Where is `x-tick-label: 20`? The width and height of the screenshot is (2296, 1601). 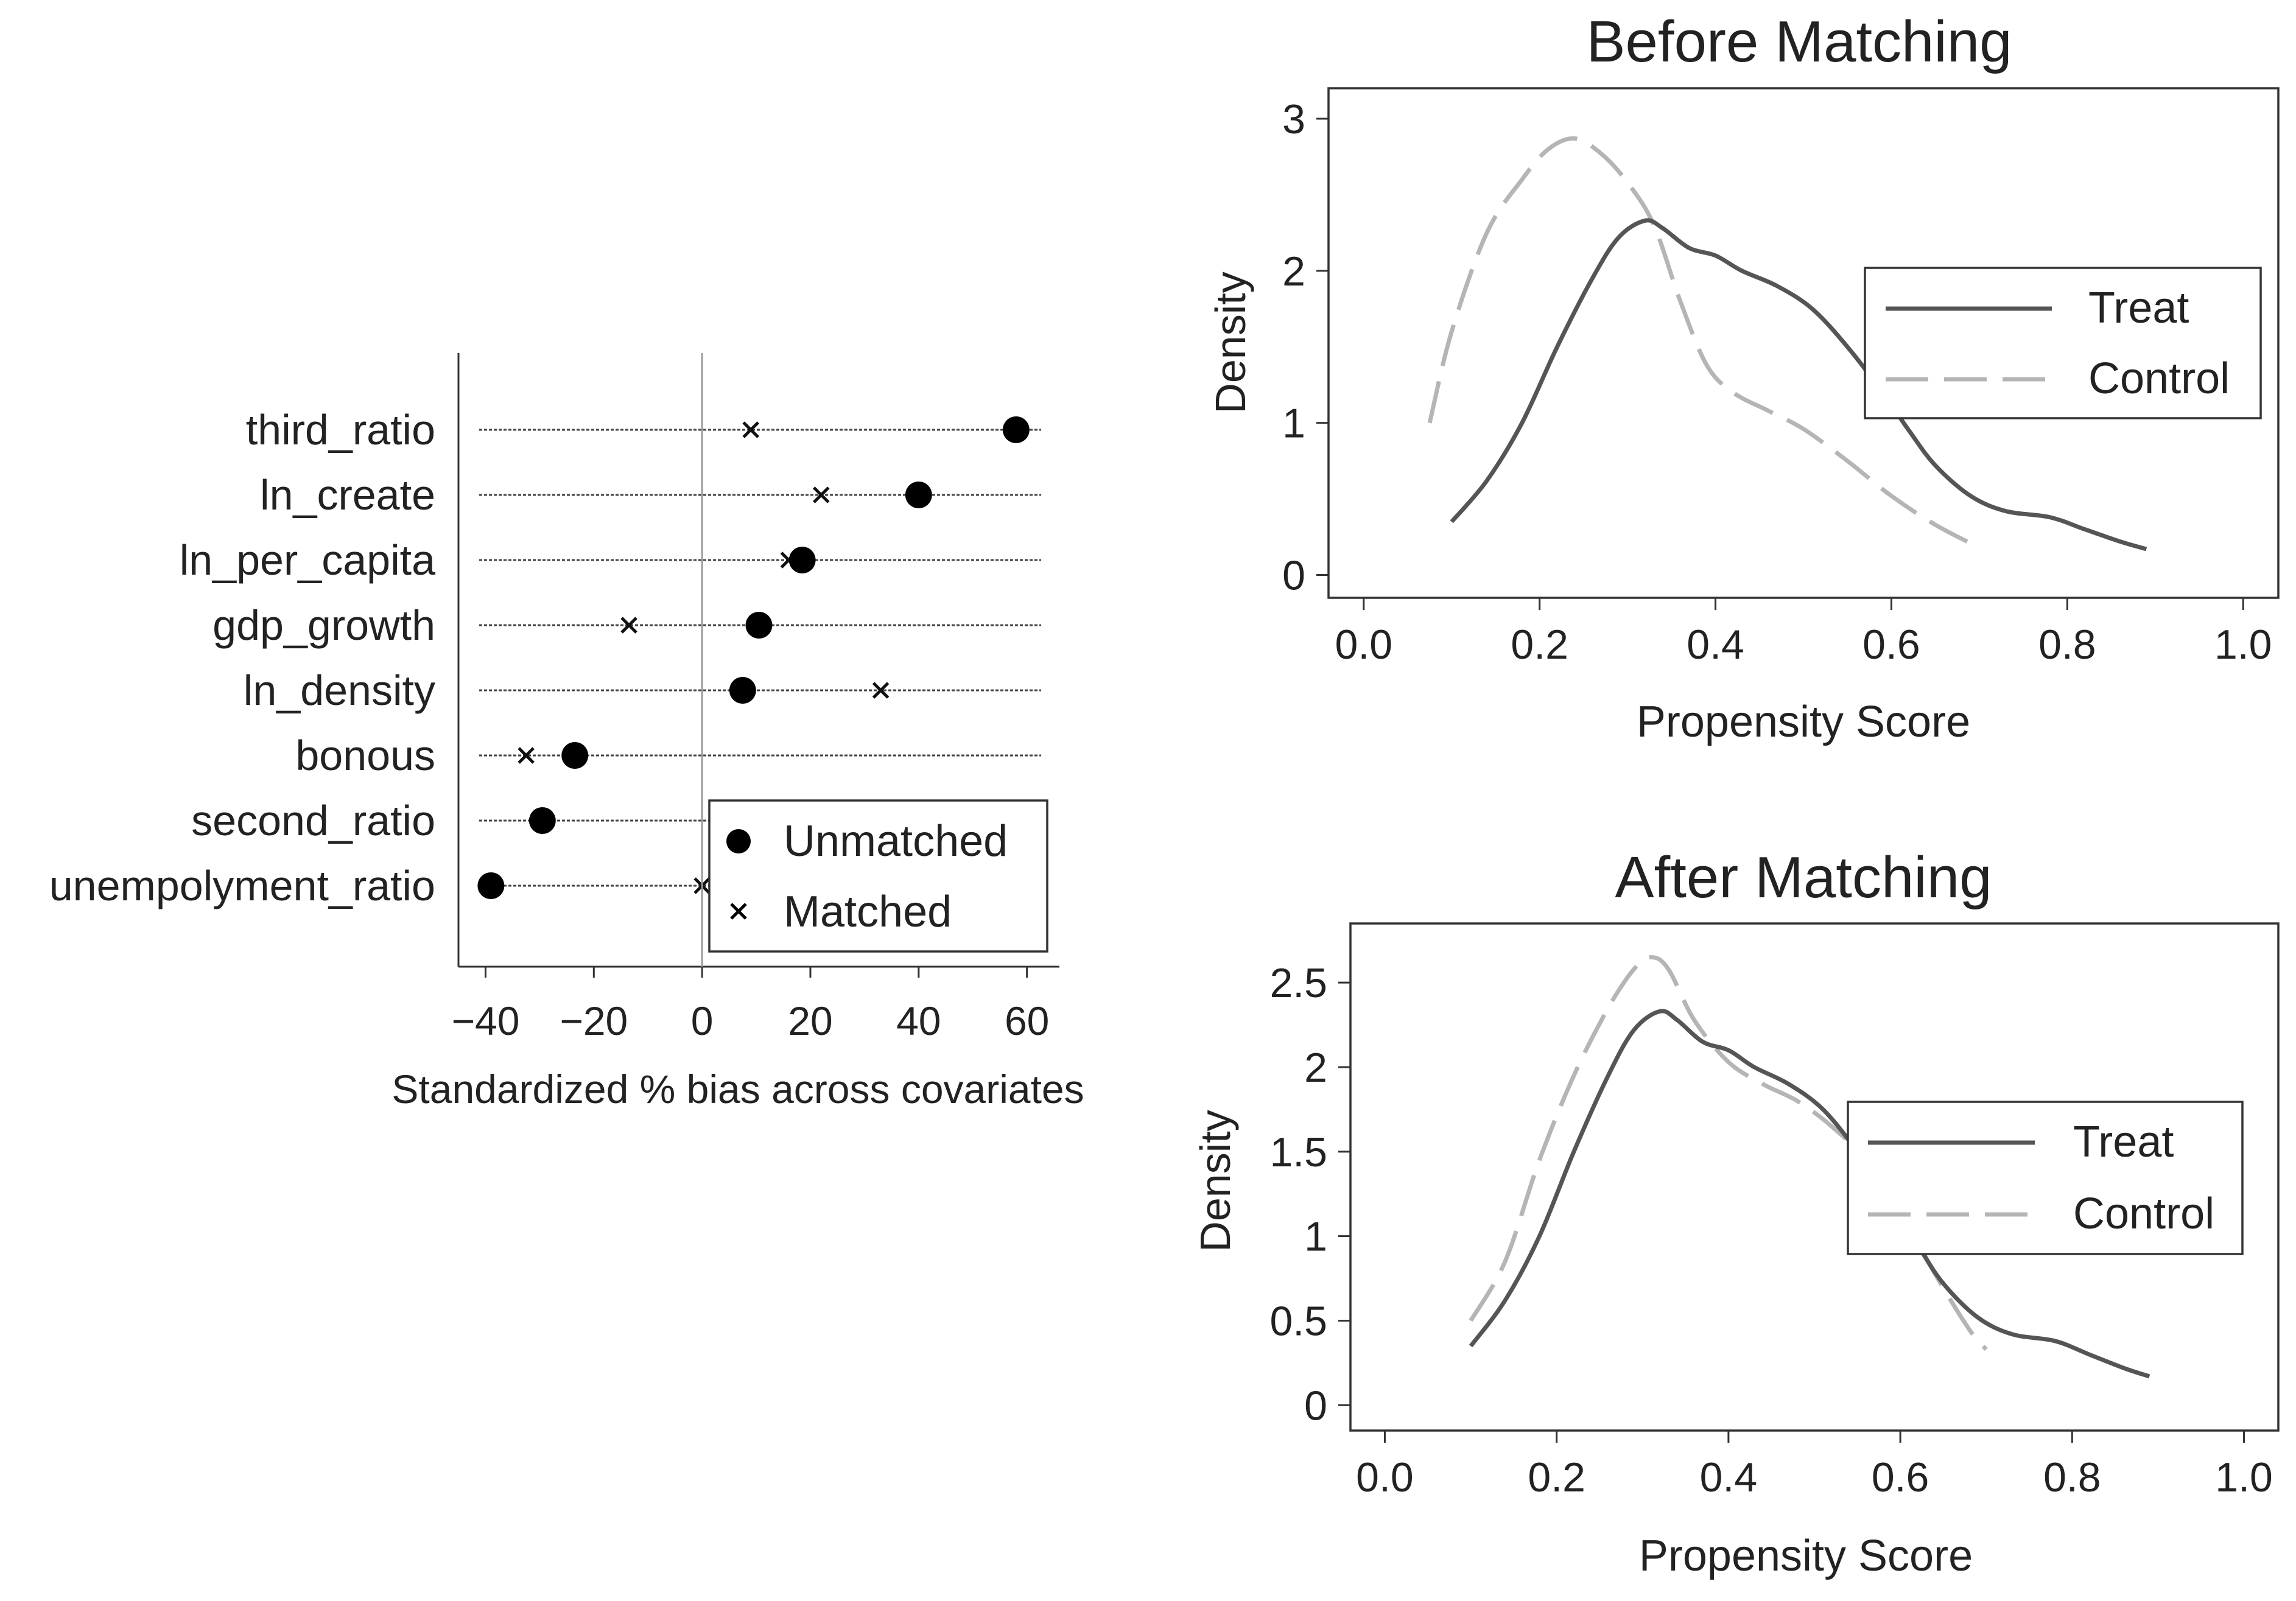
x-tick-label: 20 is located at coordinates (810, 1020).